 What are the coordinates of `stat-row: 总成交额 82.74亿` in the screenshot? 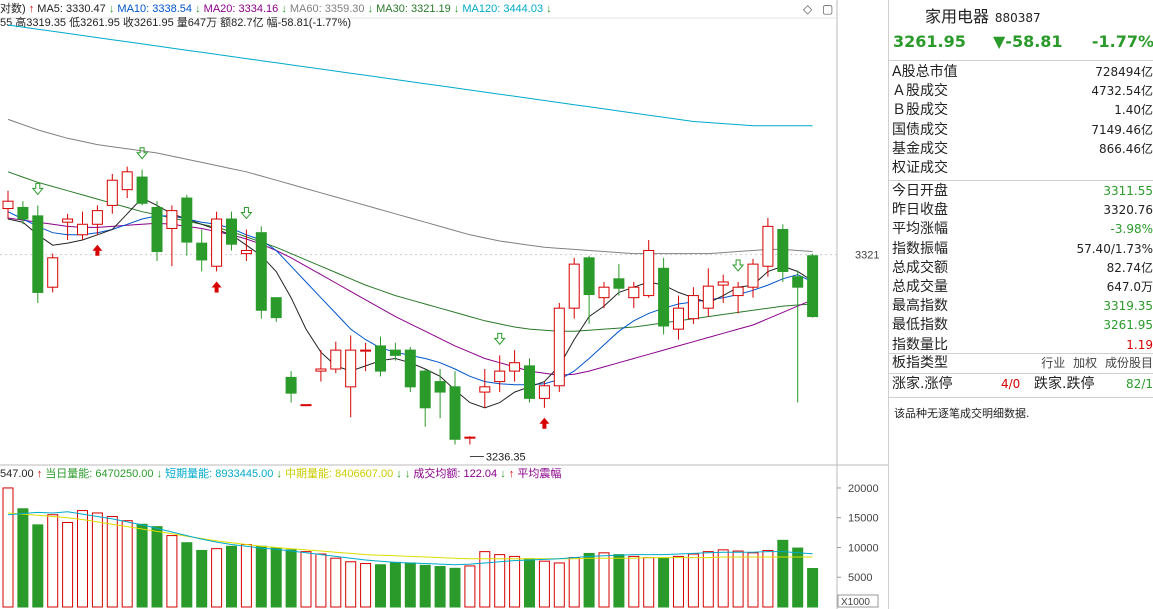 It's located at (1021, 268).